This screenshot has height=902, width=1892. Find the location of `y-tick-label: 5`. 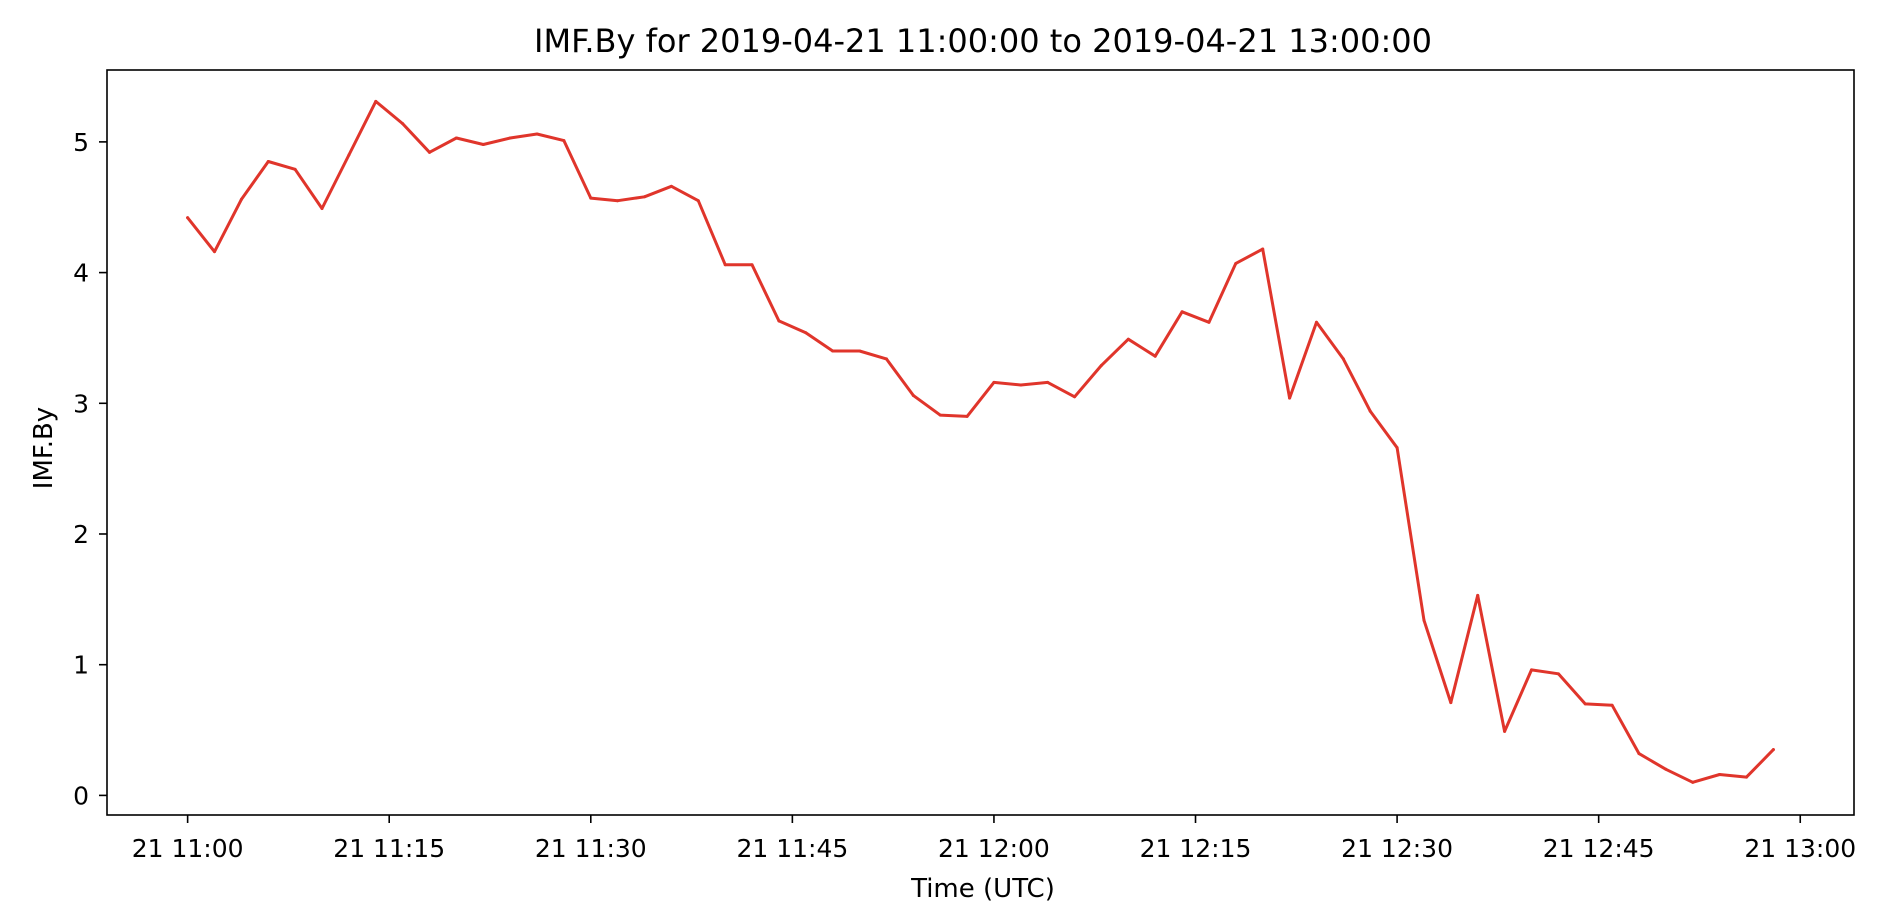

y-tick-label: 5 is located at coordinates (81, 142).